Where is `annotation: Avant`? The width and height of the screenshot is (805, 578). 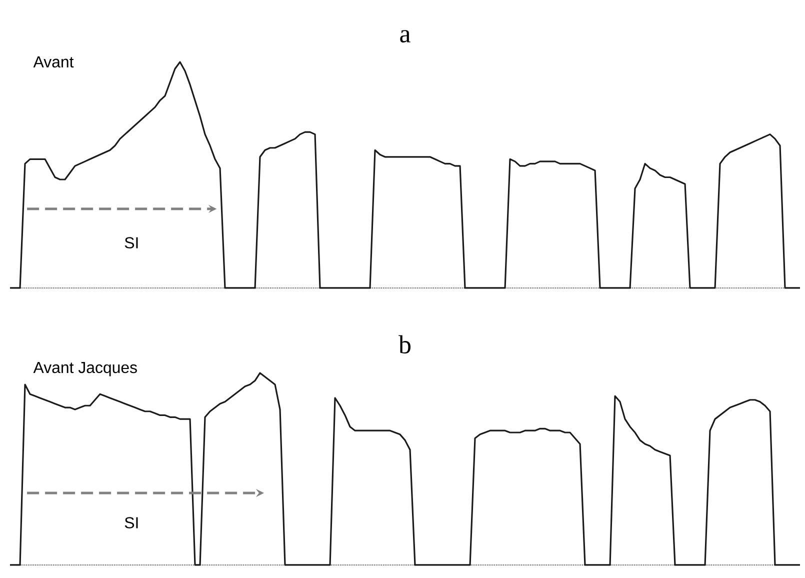
annotation: Avant is located at coordinates (53, 62).